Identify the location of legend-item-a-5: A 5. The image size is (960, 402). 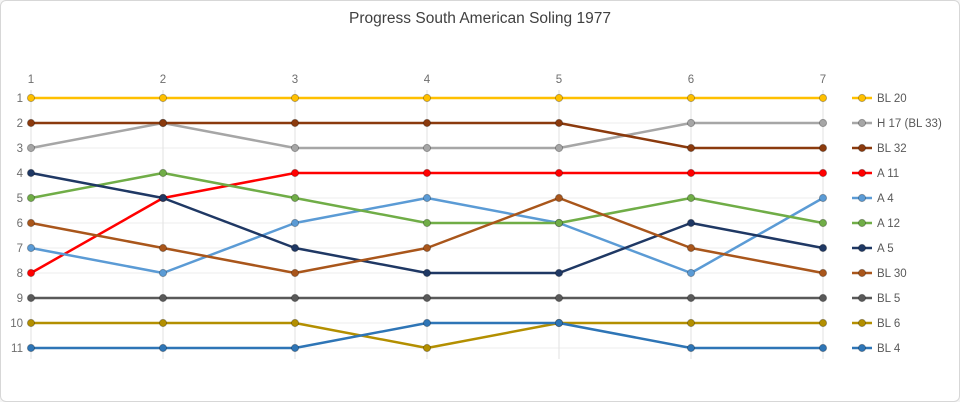
(873, 249).